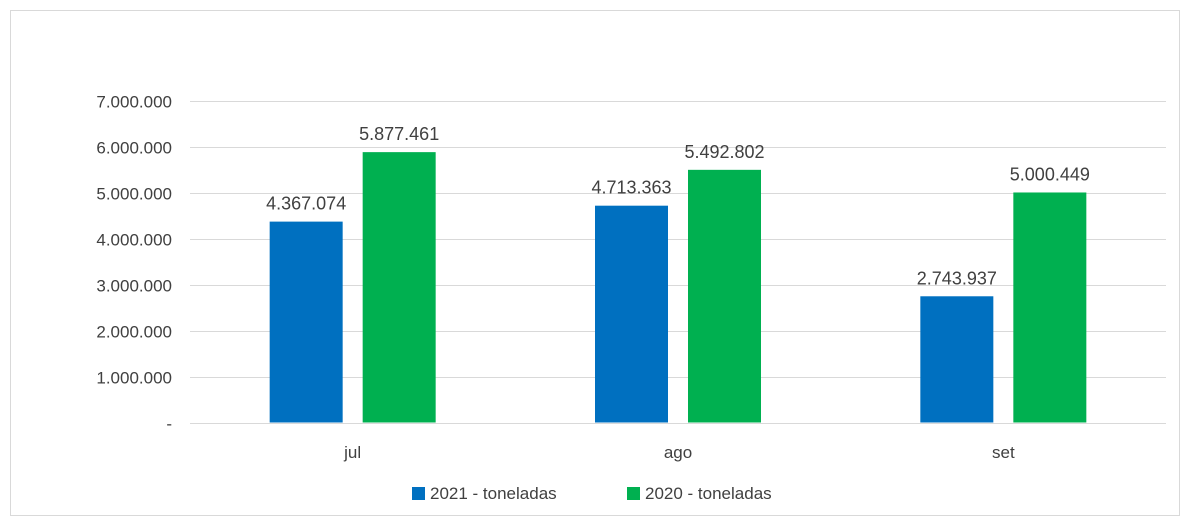  Describe the element at coordinates (1050, 307) in the screenshot. I see `bar-series-2-set` at that location.